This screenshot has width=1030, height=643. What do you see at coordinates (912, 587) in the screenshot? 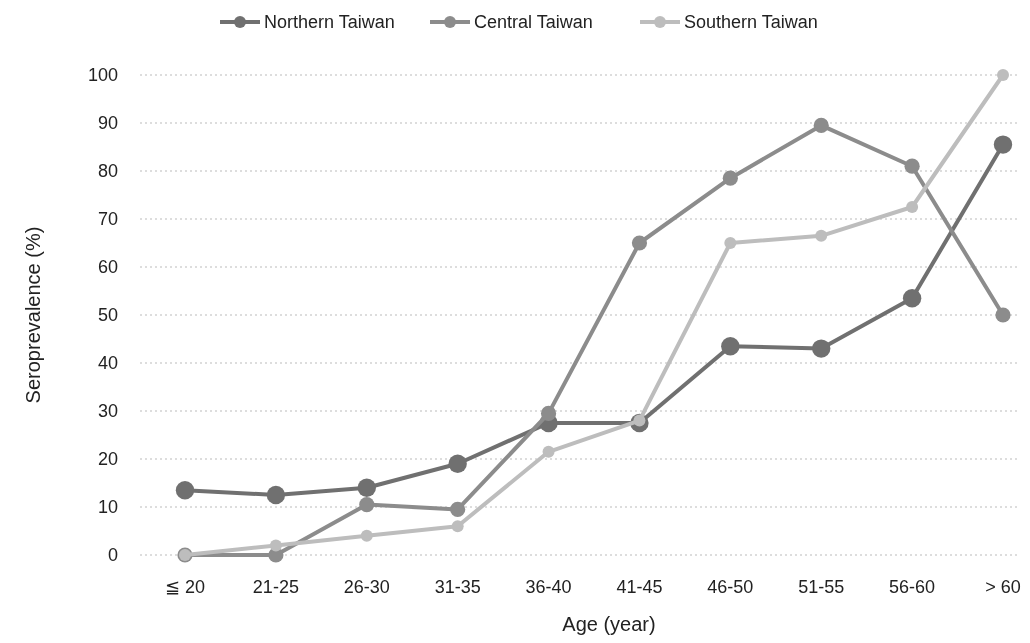
I see `x-tick-label: 56-60` at bounding box center [912, 587].